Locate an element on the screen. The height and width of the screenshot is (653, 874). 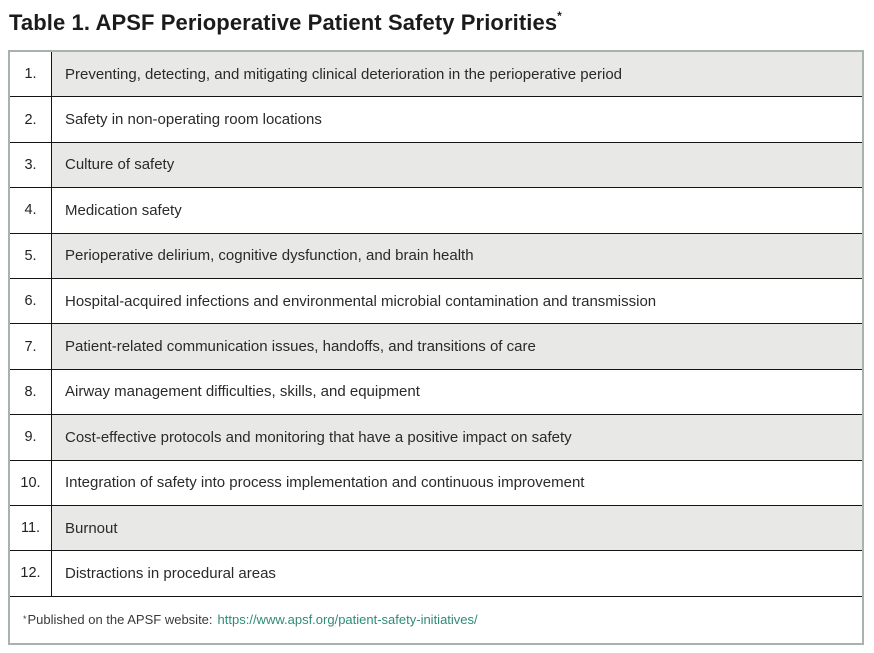
row-number: 1. is located at coordinates (31, 74).